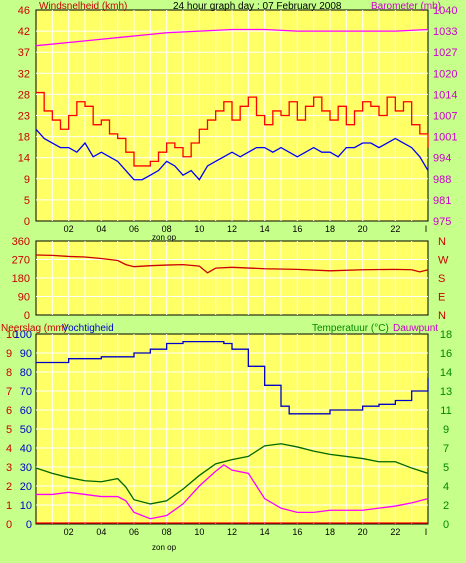 The height and width of the screenshot is (563, 466). What do you see at coordinates (199, 229) in the screenshot?
I see `wind-x-tick-label: 10` at bounding box center [199, 229].